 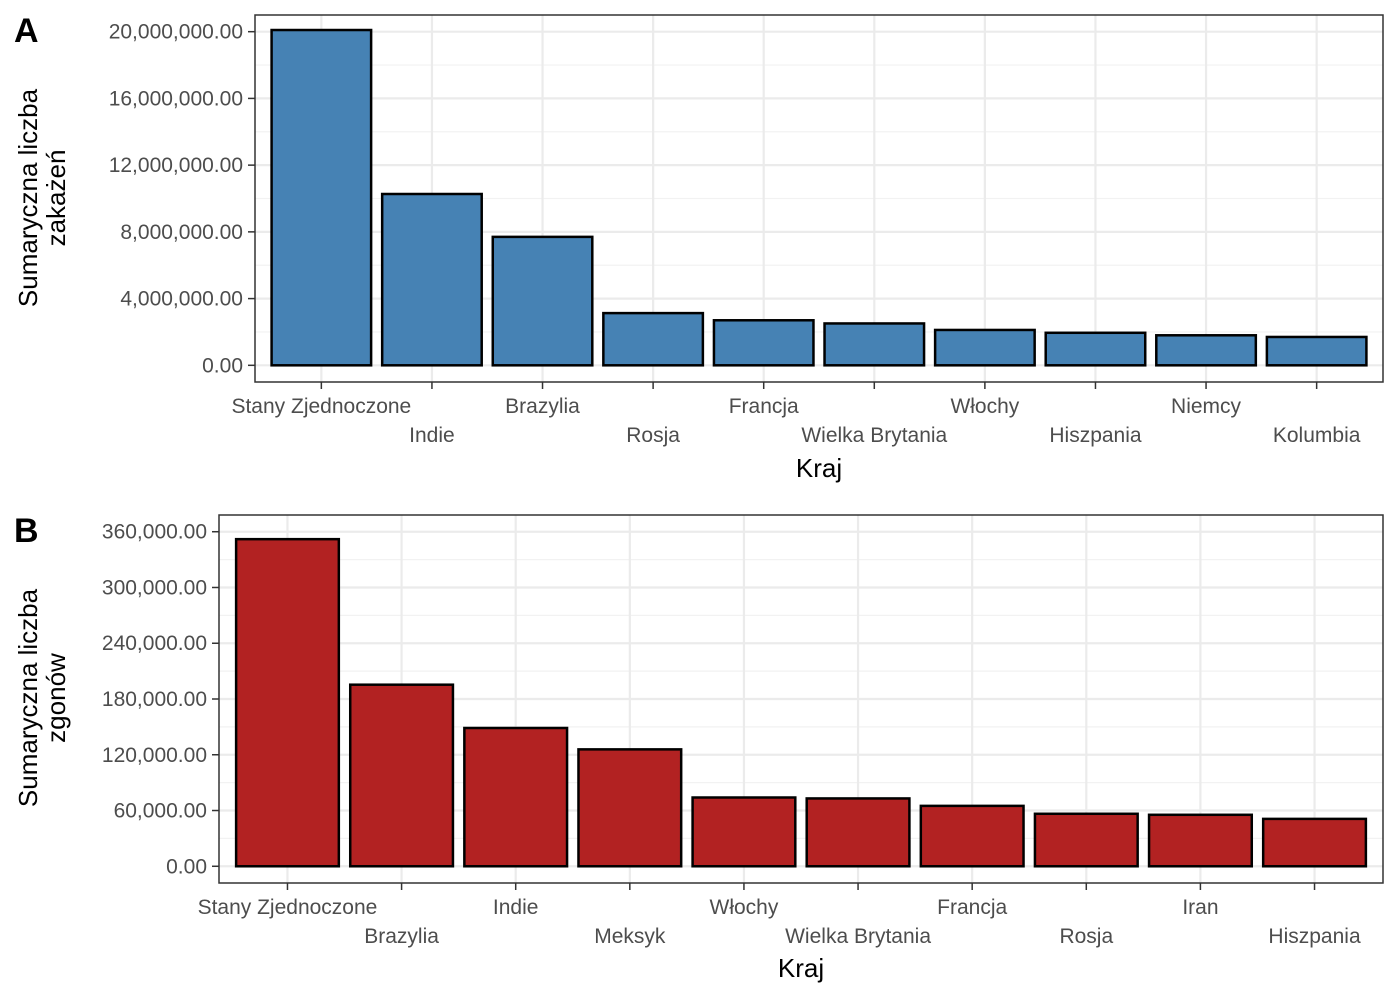 I want to click on y-axis-title-line: zgonów, so click(x=56, y=698).